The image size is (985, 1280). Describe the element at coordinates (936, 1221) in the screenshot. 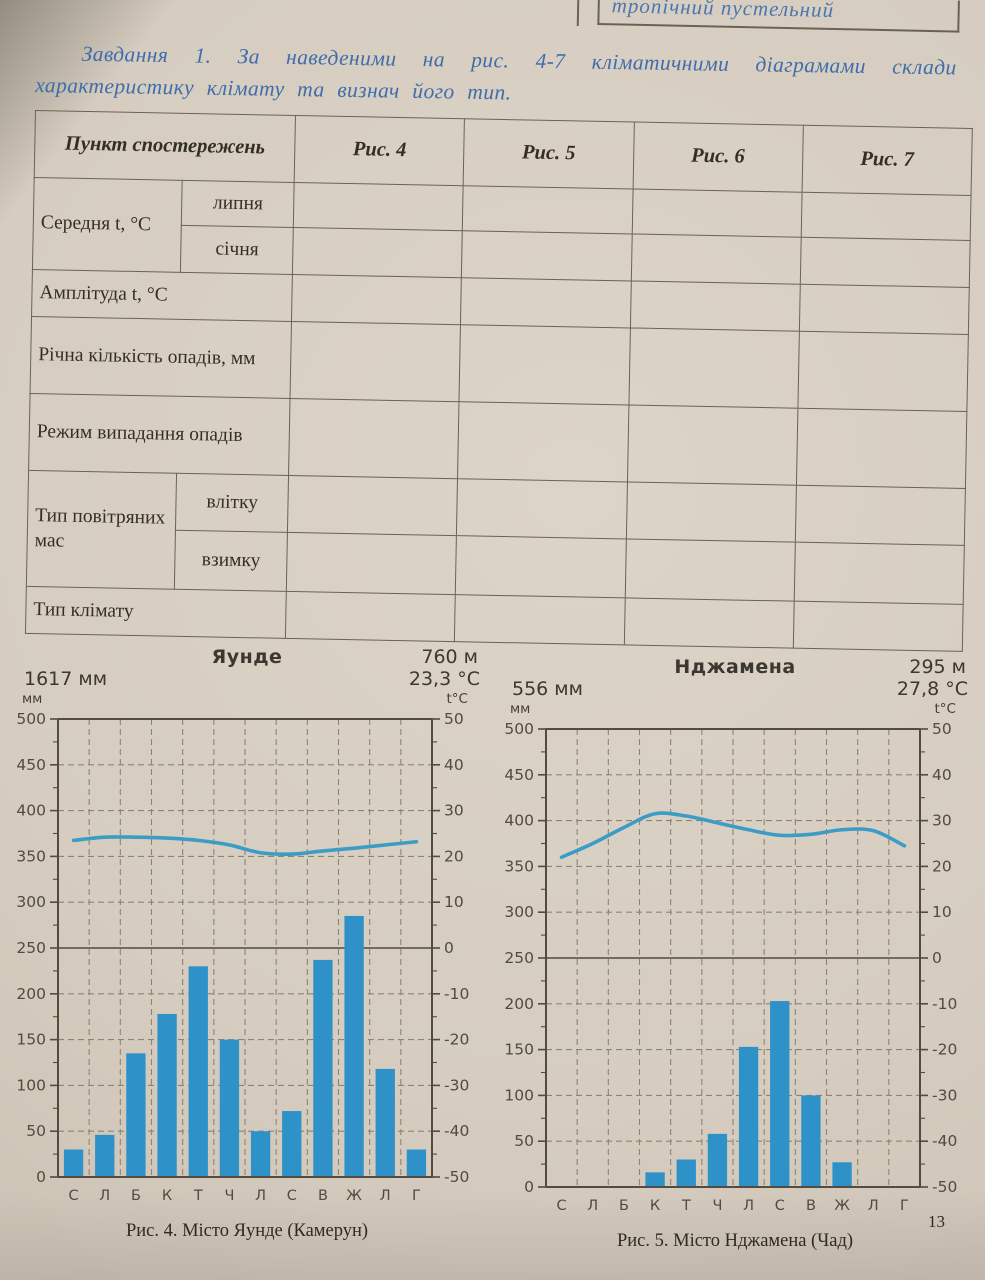

I see `page-number: 13` at that location.